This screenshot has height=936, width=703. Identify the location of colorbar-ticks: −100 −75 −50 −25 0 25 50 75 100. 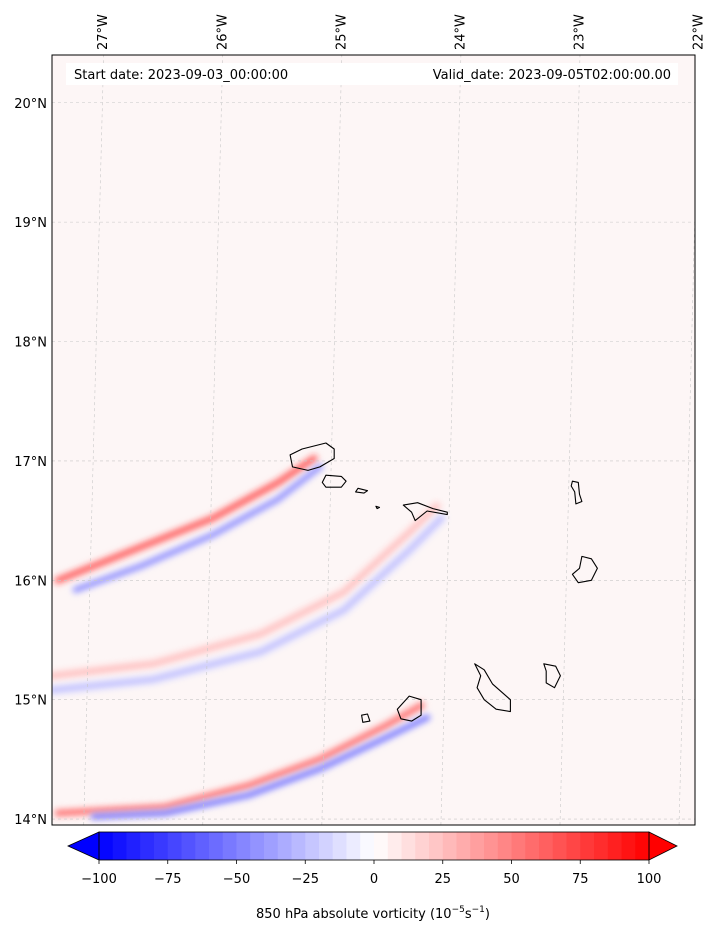
(371, 873).